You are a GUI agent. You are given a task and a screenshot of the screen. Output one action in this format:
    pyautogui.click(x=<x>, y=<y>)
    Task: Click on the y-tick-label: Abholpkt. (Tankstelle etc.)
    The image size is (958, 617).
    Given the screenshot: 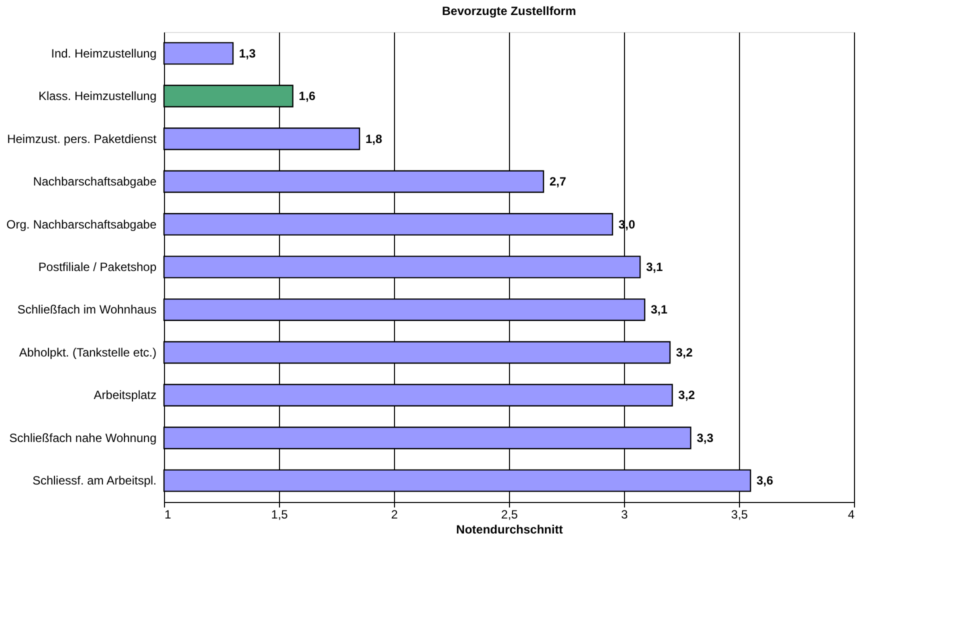 What is the action you would take?
    pyautogui.click(x=87, y=352)
    